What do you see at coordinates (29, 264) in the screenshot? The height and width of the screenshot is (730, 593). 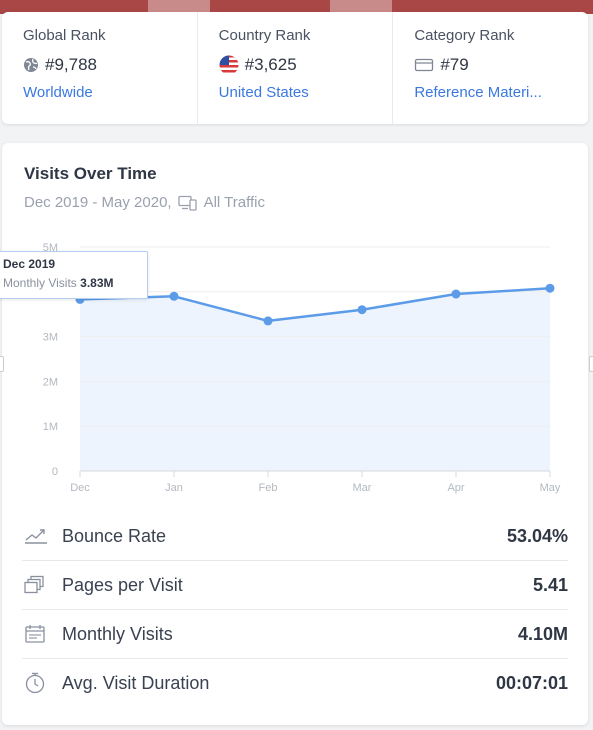 I see `tooltip-date: Dec 2019` at bounding box center [29, 264].